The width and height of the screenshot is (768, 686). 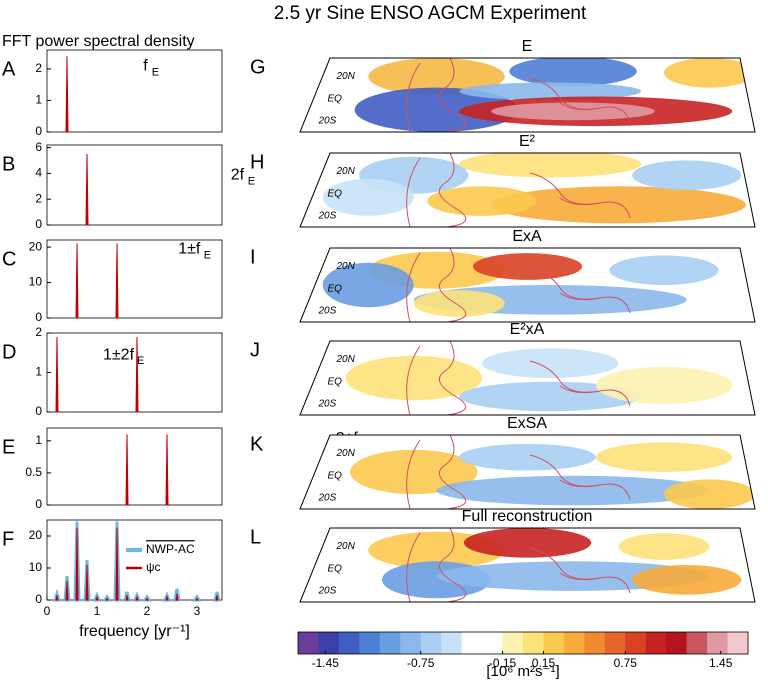 I want to click on colorbar-label: [10⁶ m²s⁻¹], so click(x=522, y=671).